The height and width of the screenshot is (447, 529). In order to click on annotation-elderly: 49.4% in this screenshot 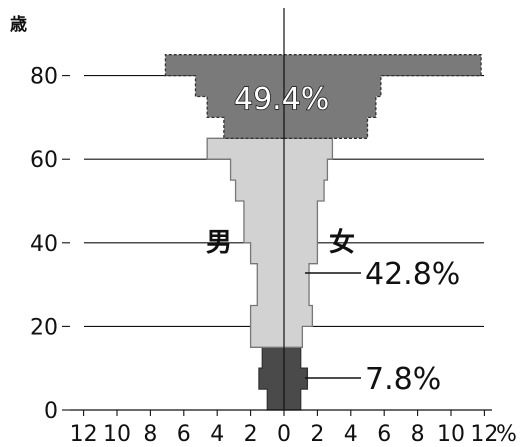, I will do `click(281, 99)`.